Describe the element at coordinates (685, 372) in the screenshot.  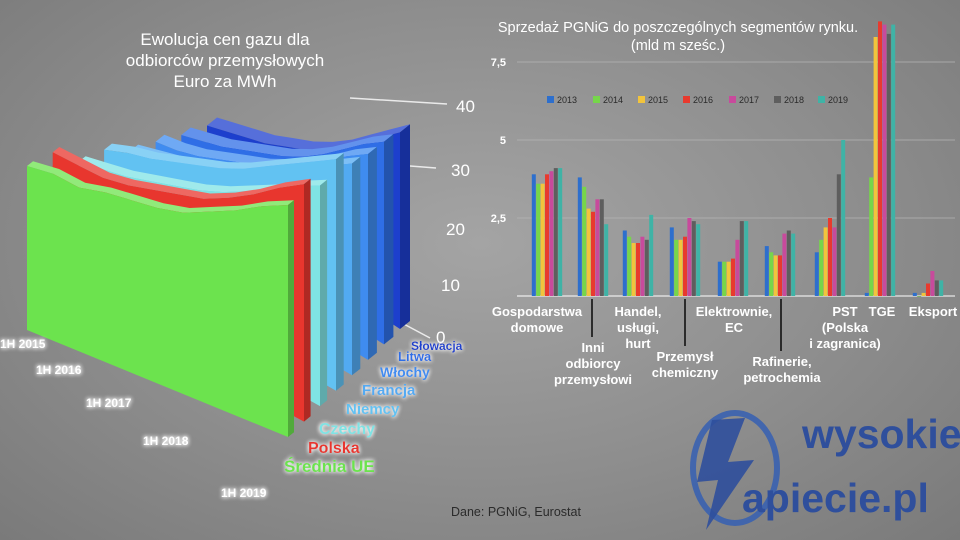
I see `category-label: chemiczny` at that location.